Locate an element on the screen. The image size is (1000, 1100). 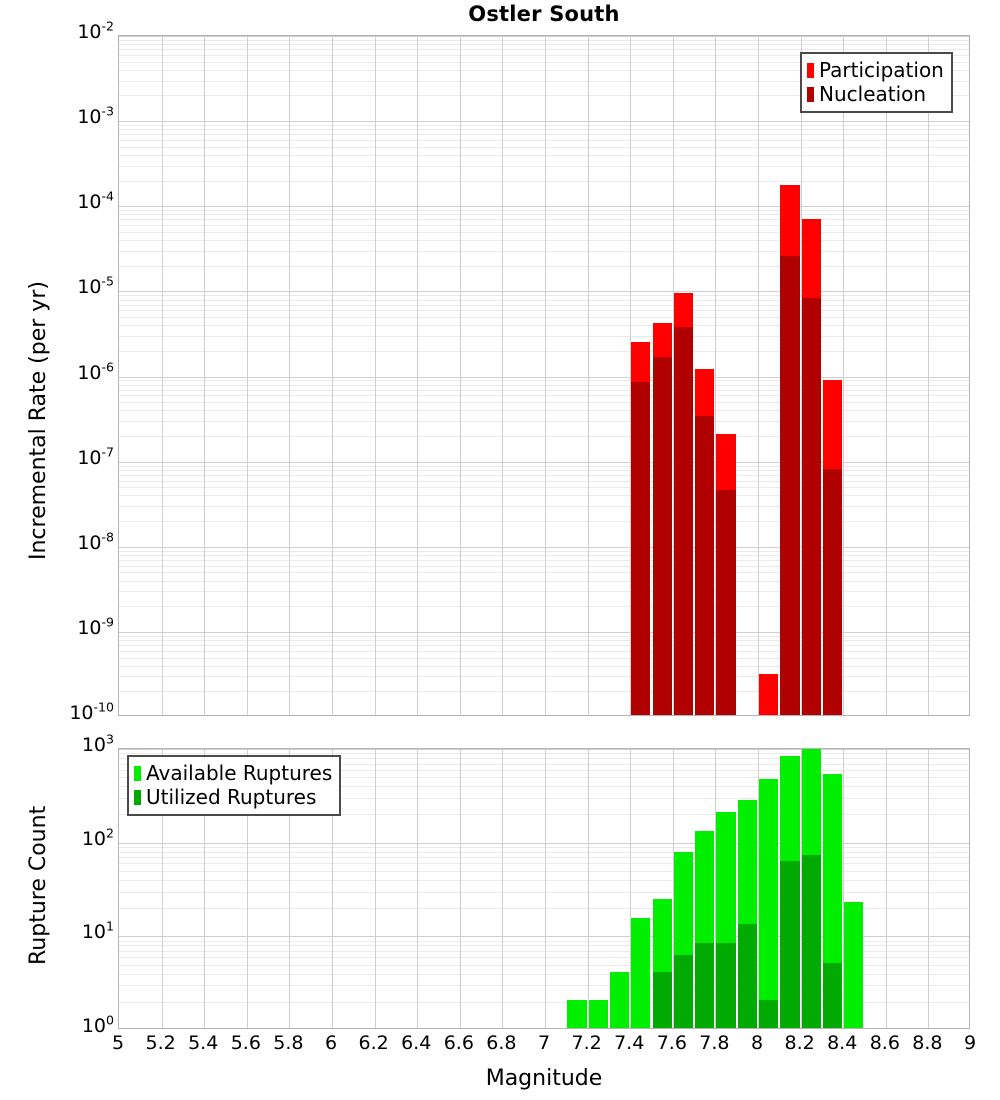
page-title: Ostler South is located at coordinates (544, 14).